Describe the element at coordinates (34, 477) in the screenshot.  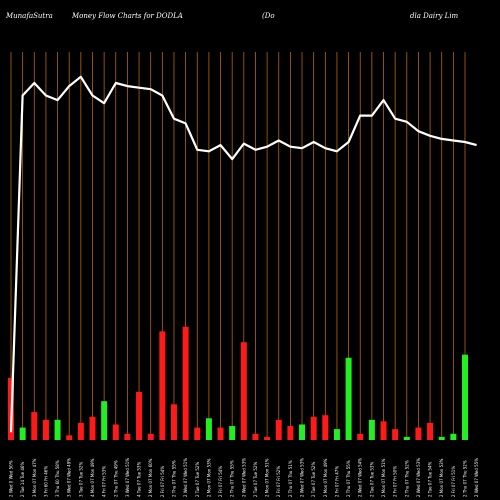
I see `x-tick-label: 3 Mon 07 Mon 47%` at that location.